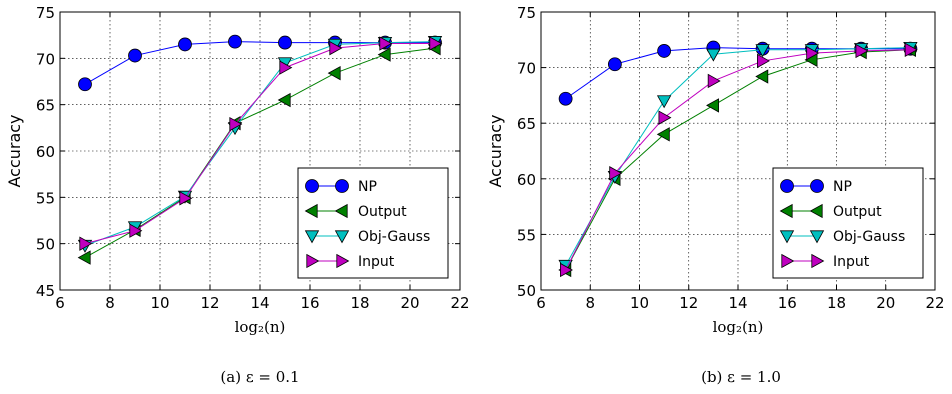  What do you see at coordinates (45, 291) in the screenshot?
I see `y-tick-label: 45` at bounding box center [45, 291].